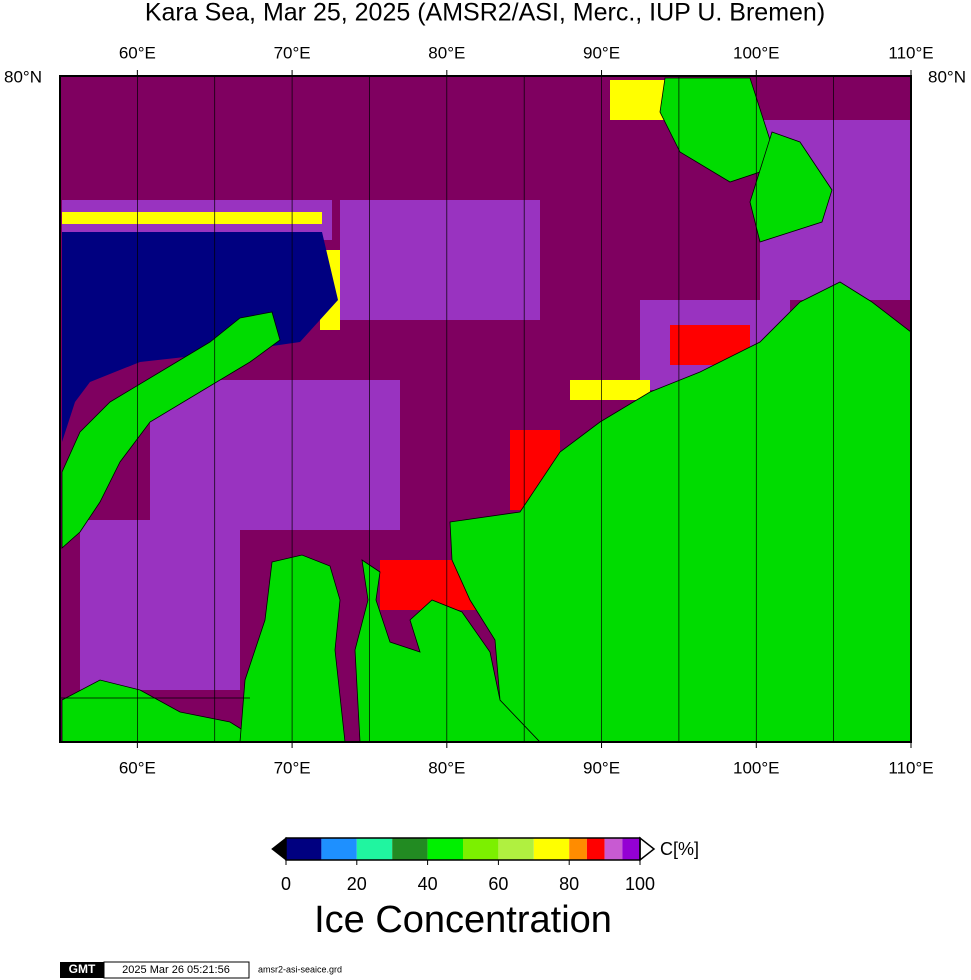 This screenshot has height=980, width=971. I want to click on gmt-logo: GMT, so click(82, 969).